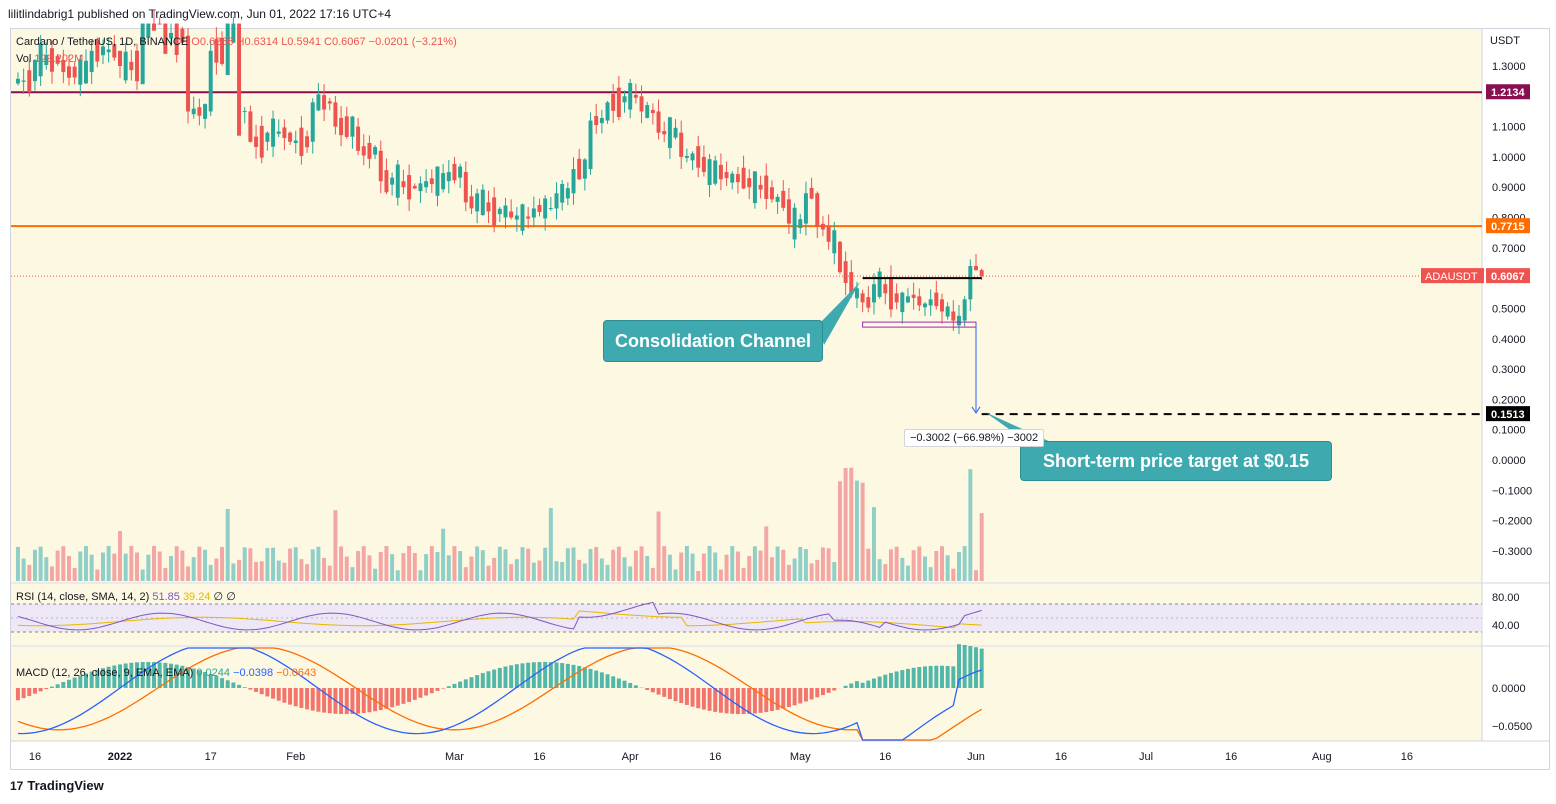 This screenshot has height=804, width=1556. What do you see at coordinates (1506, 598) in the screenshot?
I see `rsi-tick-label: 80.00` at bounding box center [1506, 598].